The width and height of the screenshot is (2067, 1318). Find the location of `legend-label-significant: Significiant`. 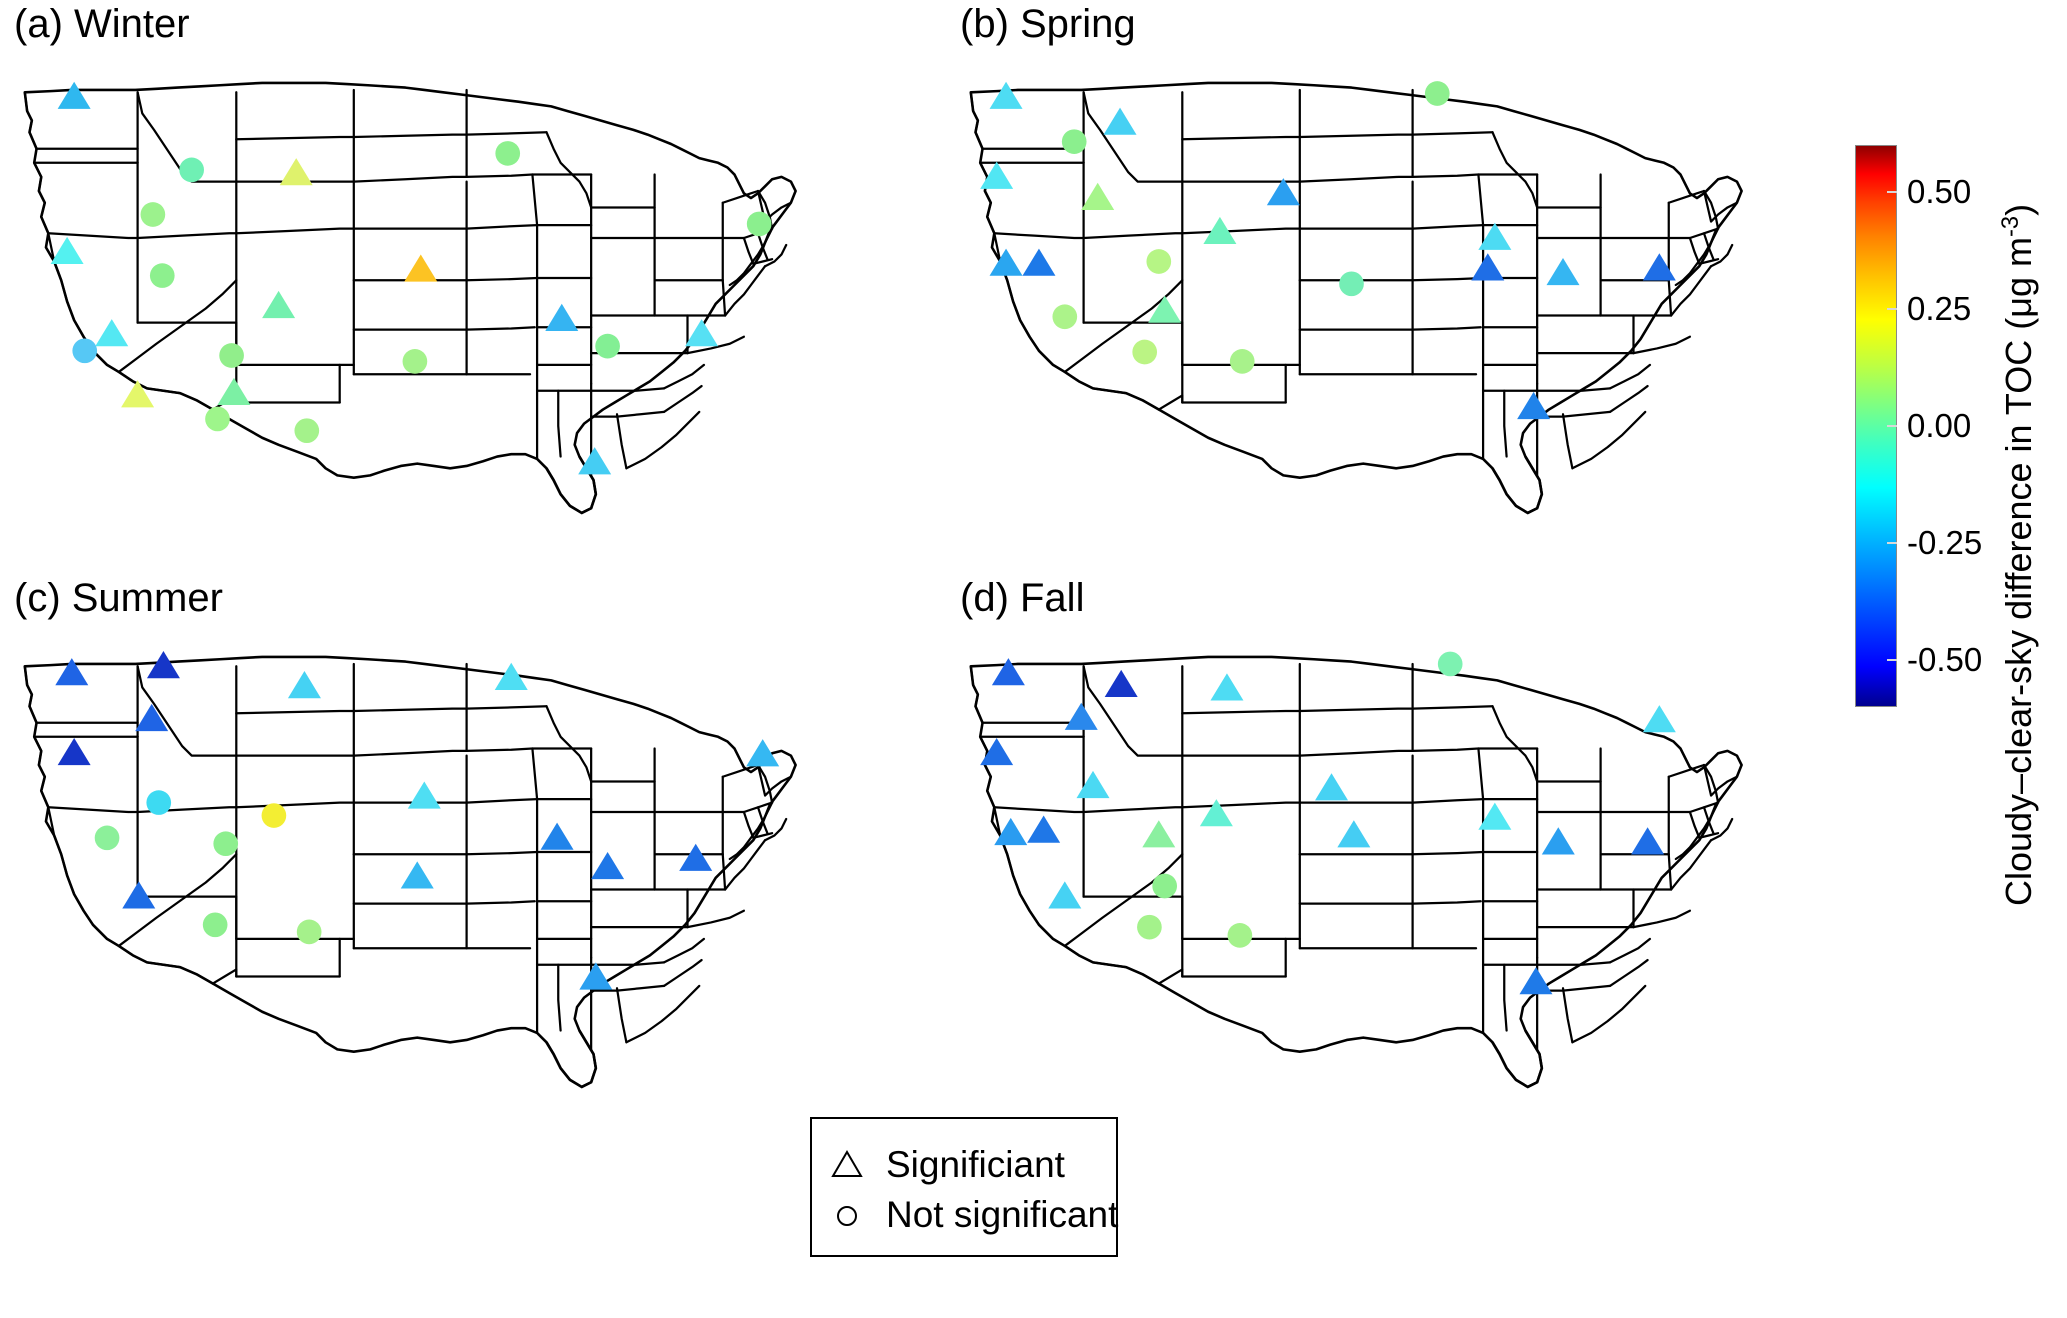

legend-label-significant: Significiant is located at coordinates (975, 1164).